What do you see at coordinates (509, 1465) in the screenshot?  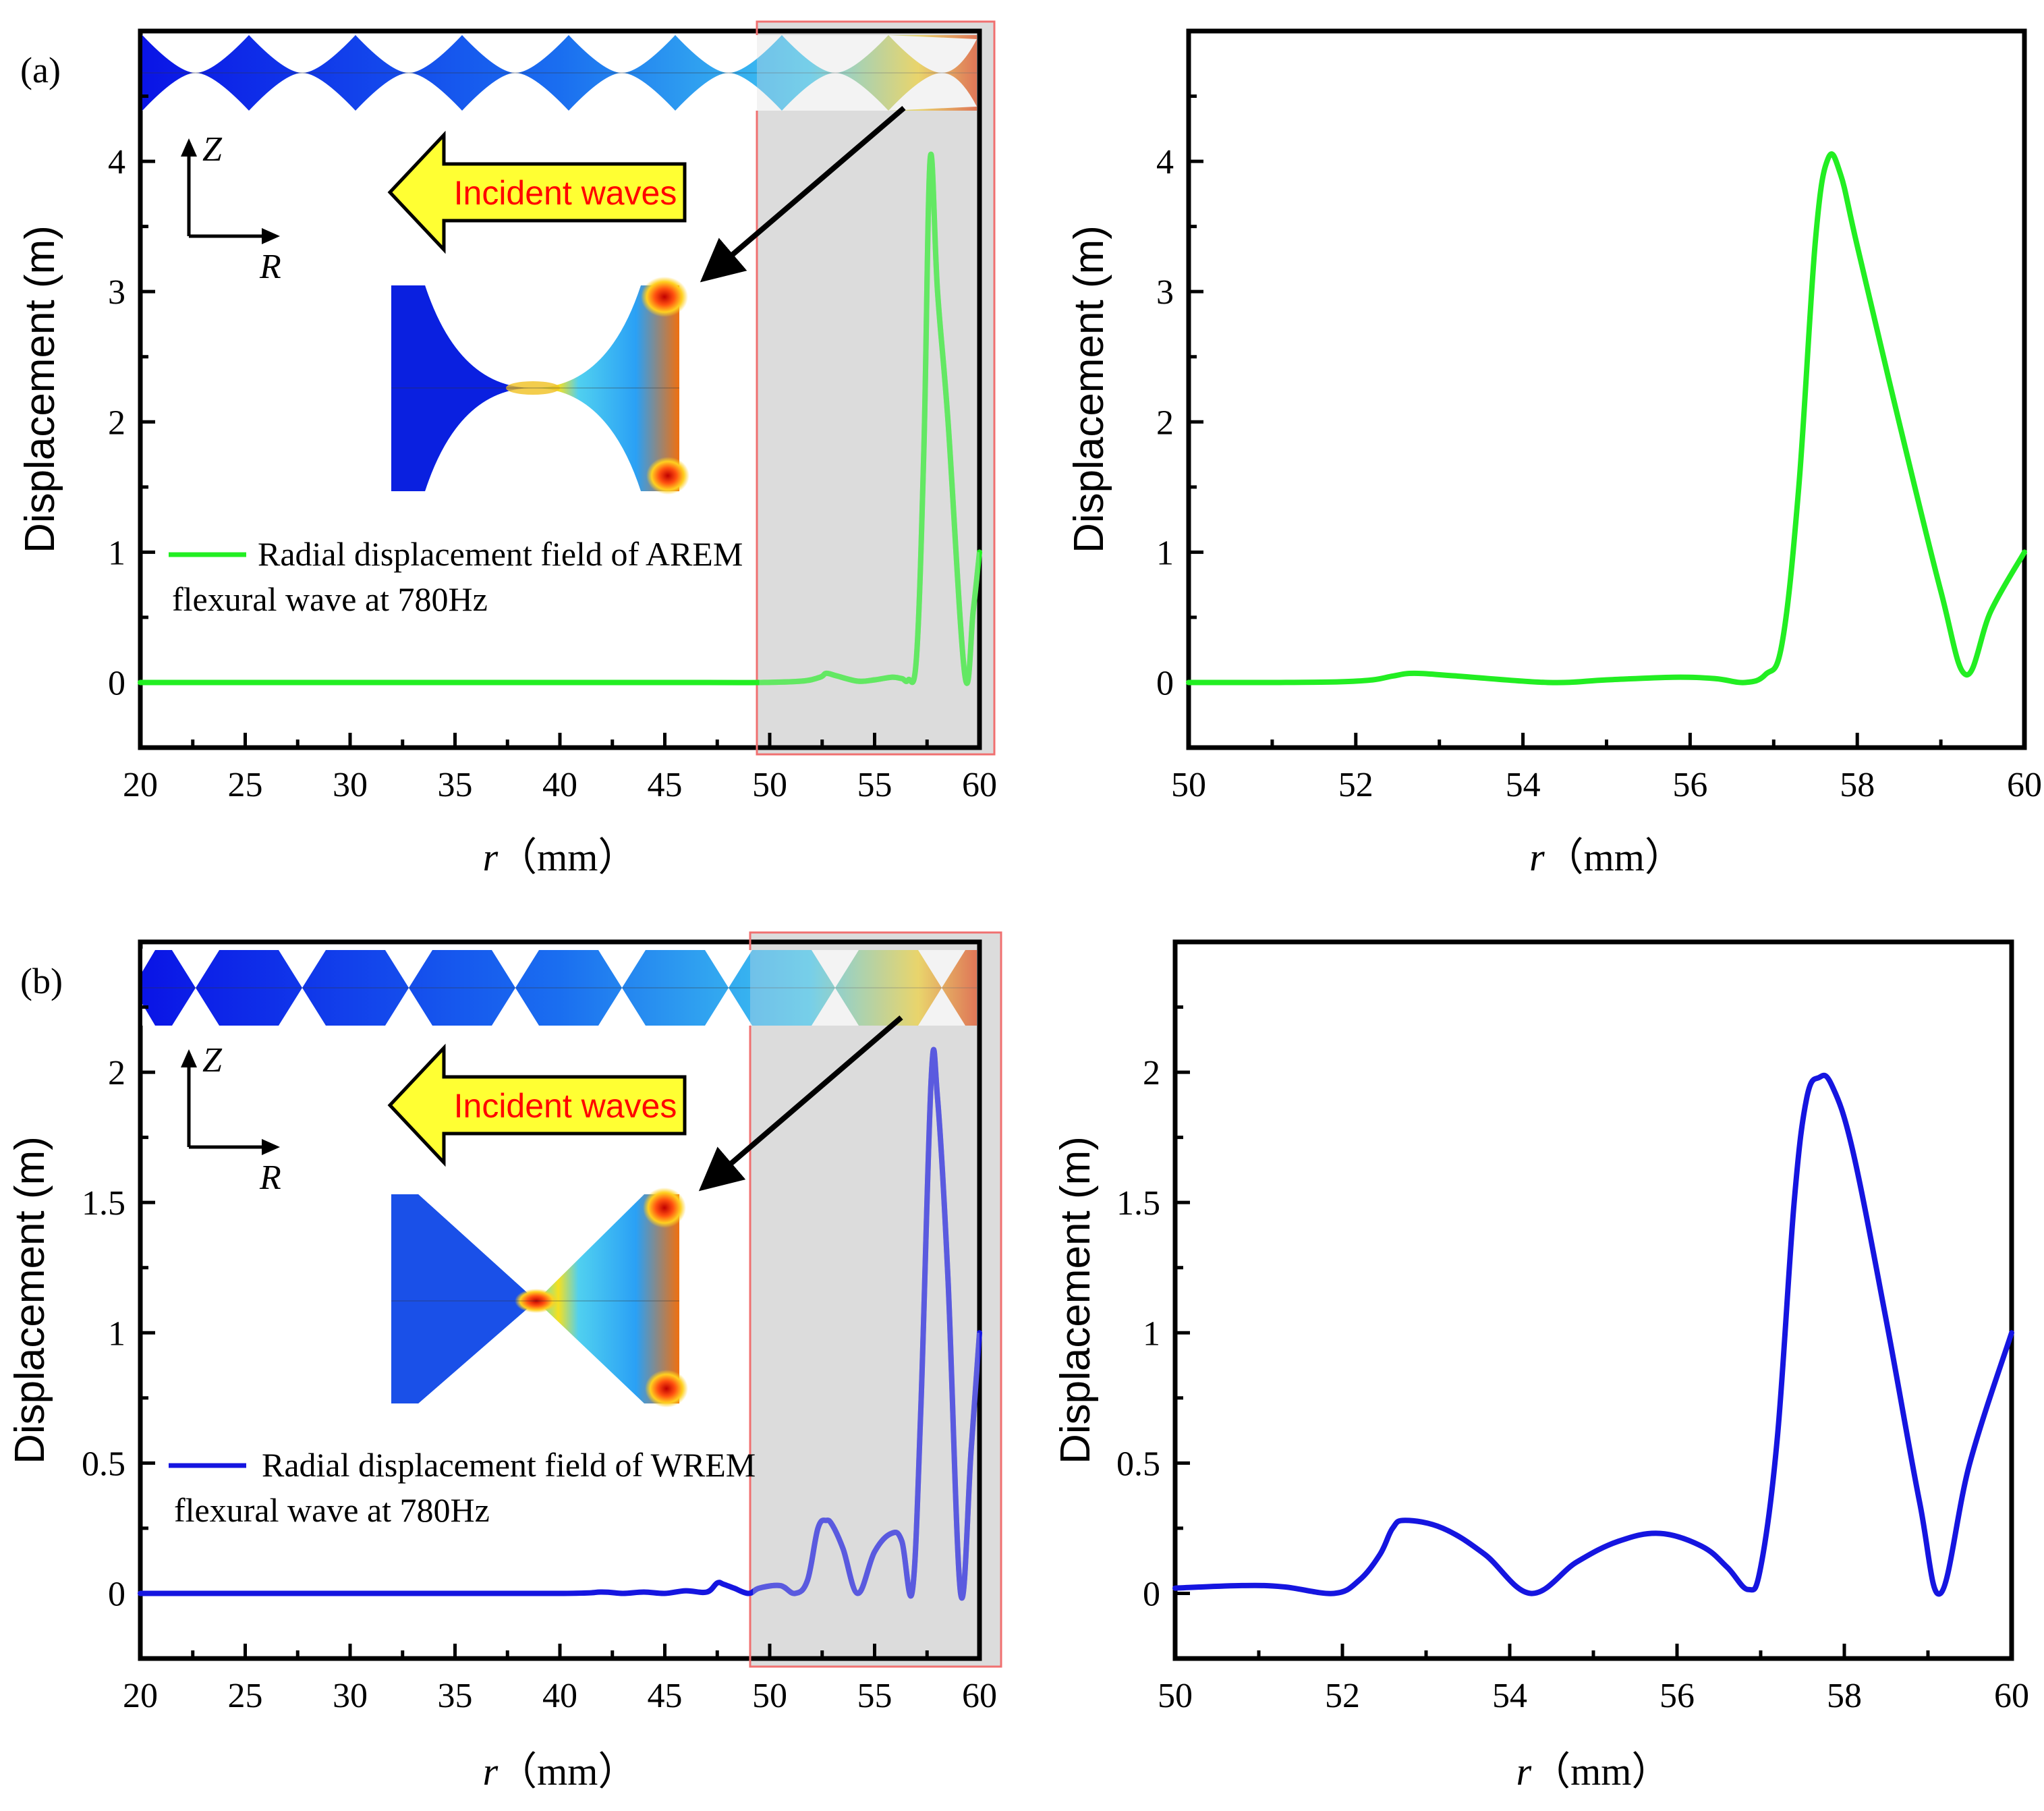 I see `legend-text-line1: Radial displacement field of WREM` at bounding box center [509, 1465].